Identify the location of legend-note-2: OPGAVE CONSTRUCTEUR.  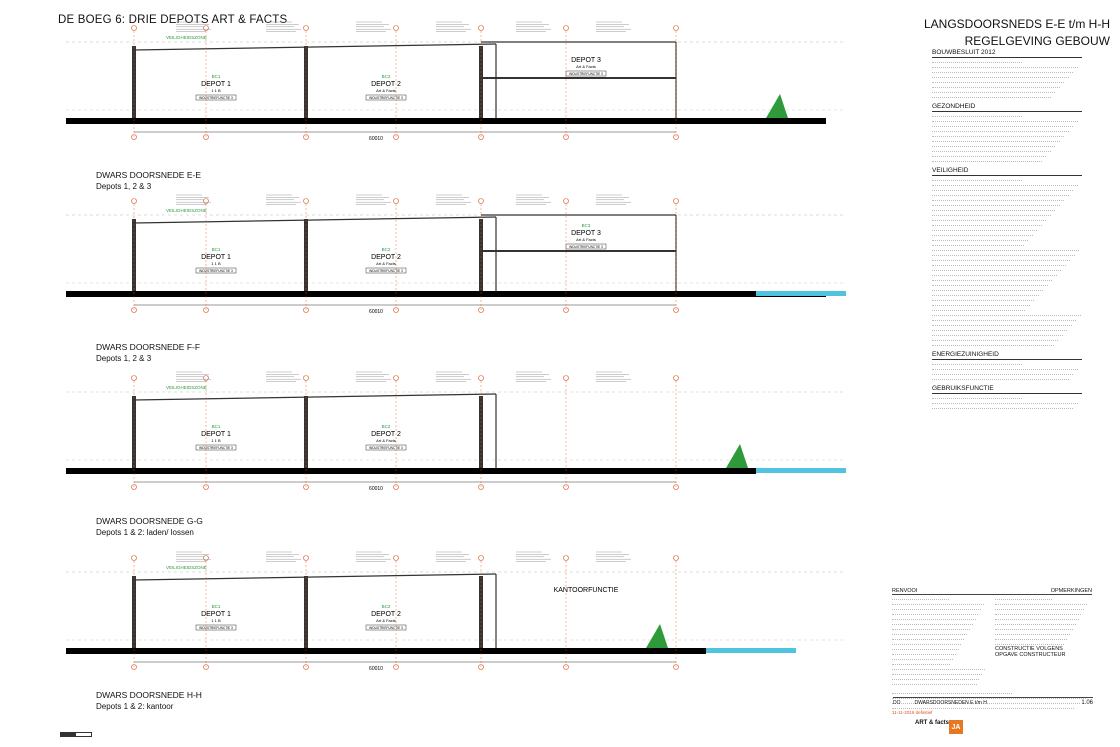
(1030, 655).